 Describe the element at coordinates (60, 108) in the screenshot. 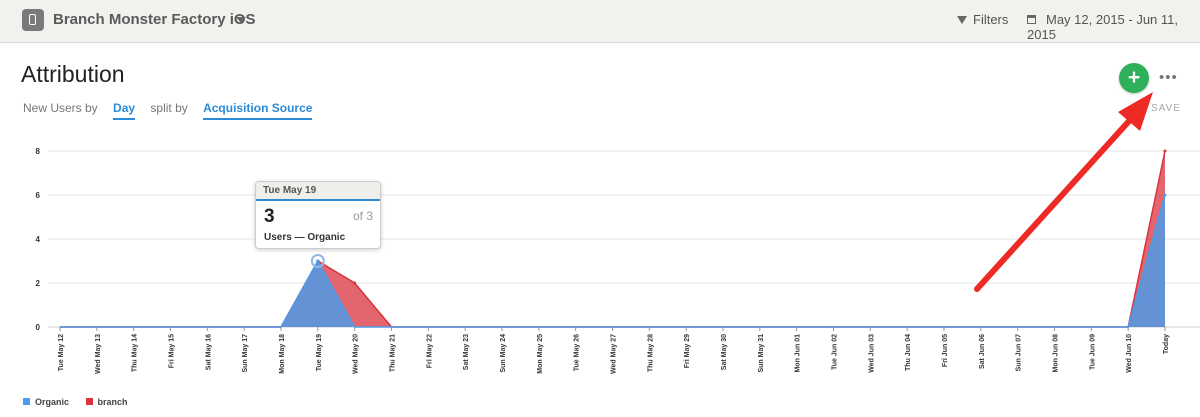

I see `query-prefix: New Users by` at that location.